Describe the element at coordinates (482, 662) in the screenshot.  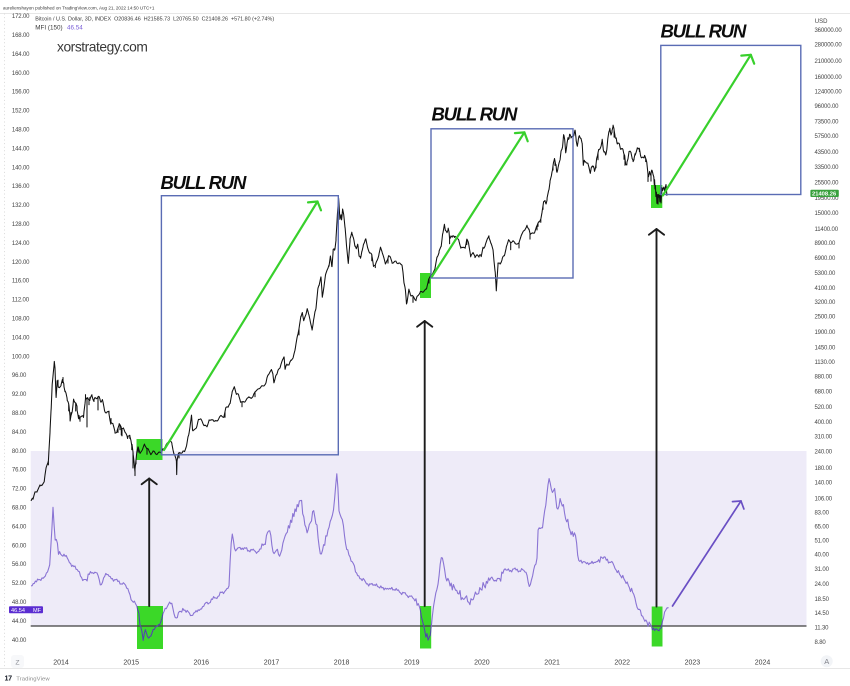
I see `svg-text: 2020` at that location.